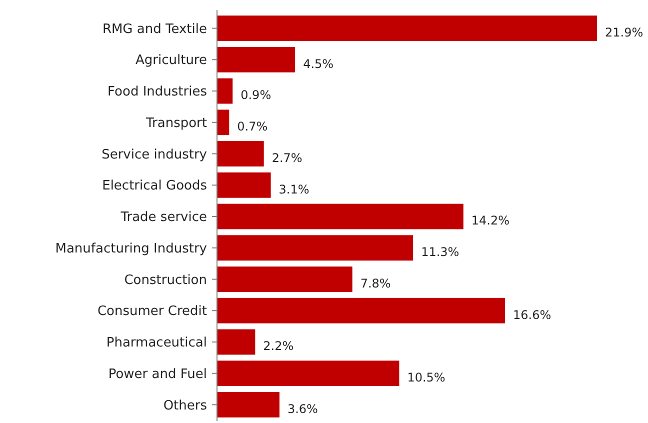 The height and width of the screenshot is (423, 648). I want to click on data-label: 2.2%, so click(278, 346).